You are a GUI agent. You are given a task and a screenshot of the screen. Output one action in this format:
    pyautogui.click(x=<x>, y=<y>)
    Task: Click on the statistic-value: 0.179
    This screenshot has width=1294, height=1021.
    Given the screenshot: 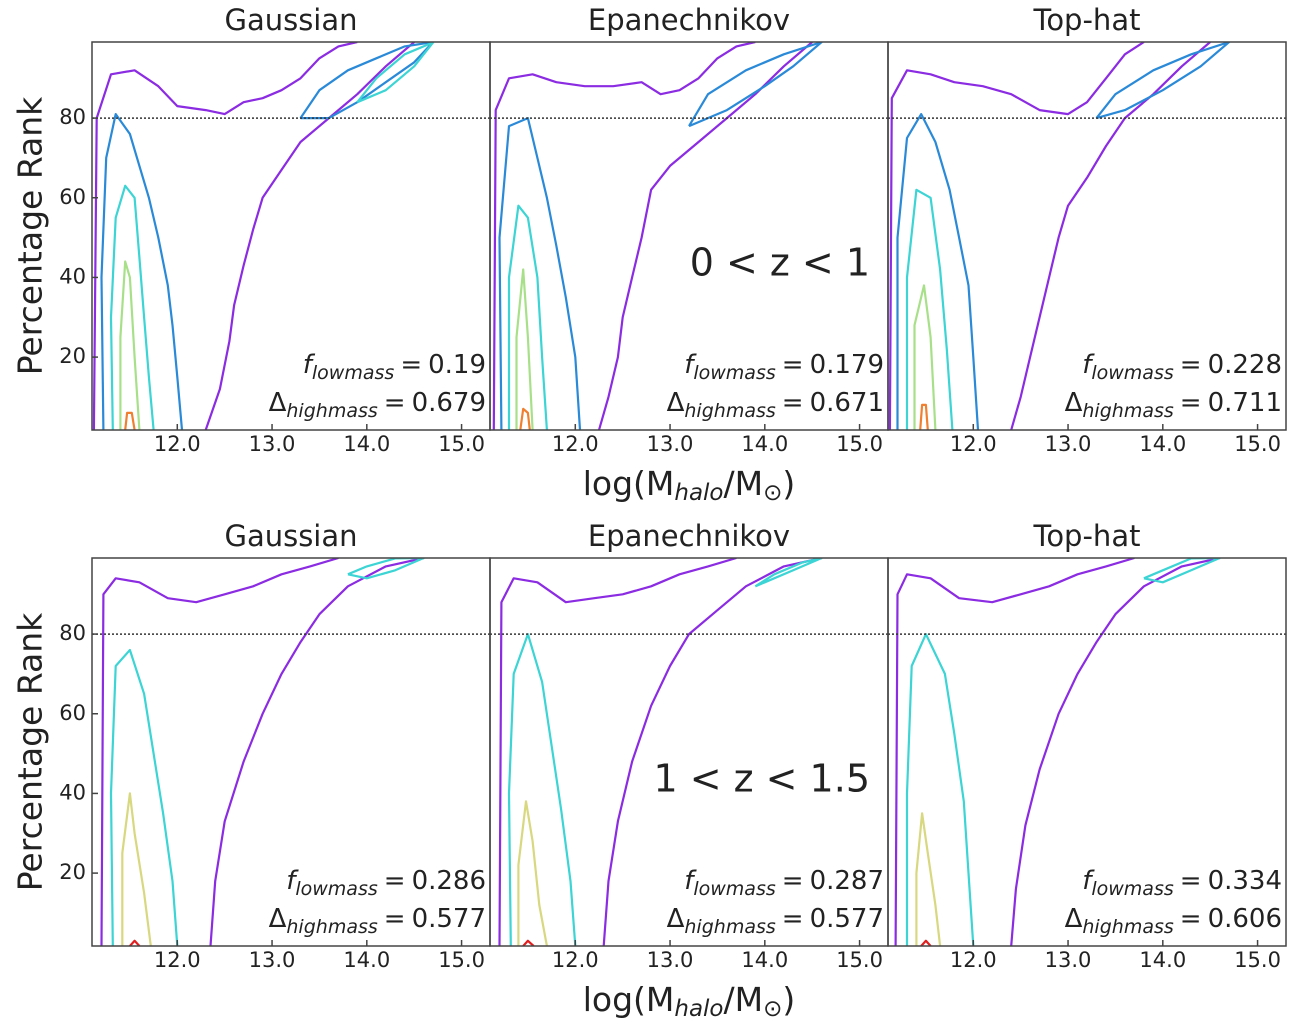 What is the action you would take?
    pyautogui.click(x=847, y=365)
    